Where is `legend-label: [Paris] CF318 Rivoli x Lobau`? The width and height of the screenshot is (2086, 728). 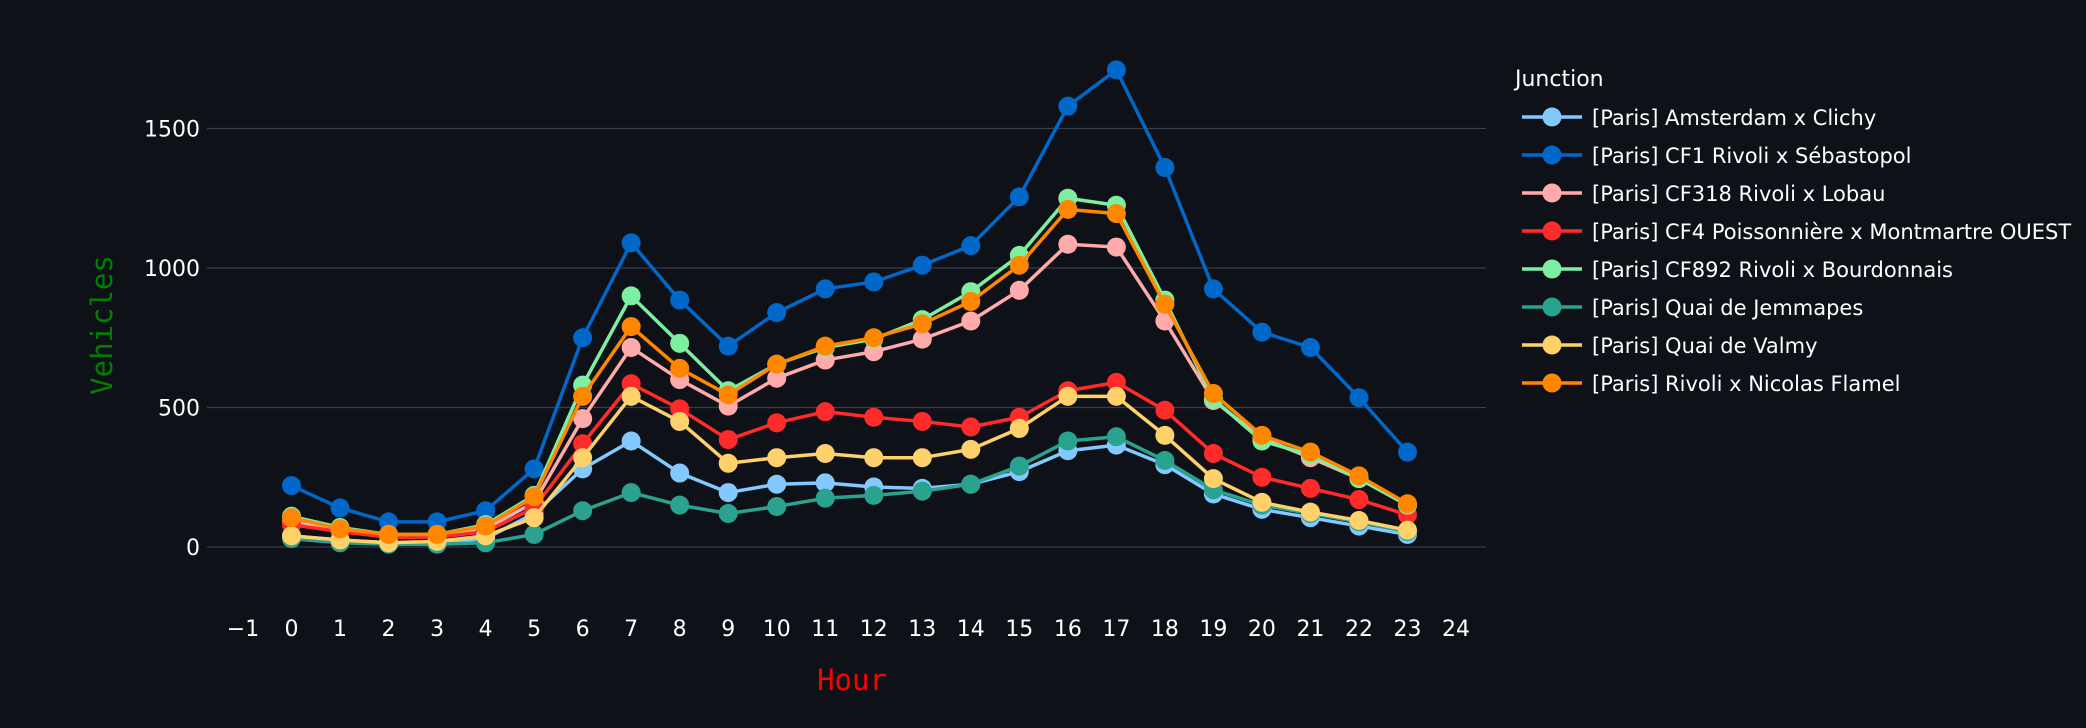 legend-label: [Paris] CF318 Rivoli x Lobau is located at coordinates (1738, 194).